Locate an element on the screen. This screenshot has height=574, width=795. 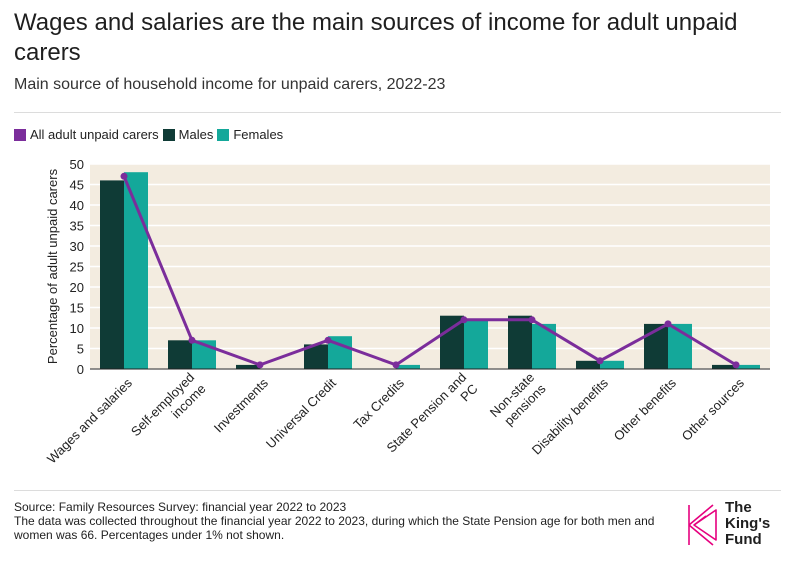
logo-line-3: Fund is located at coordinates (743, 539).